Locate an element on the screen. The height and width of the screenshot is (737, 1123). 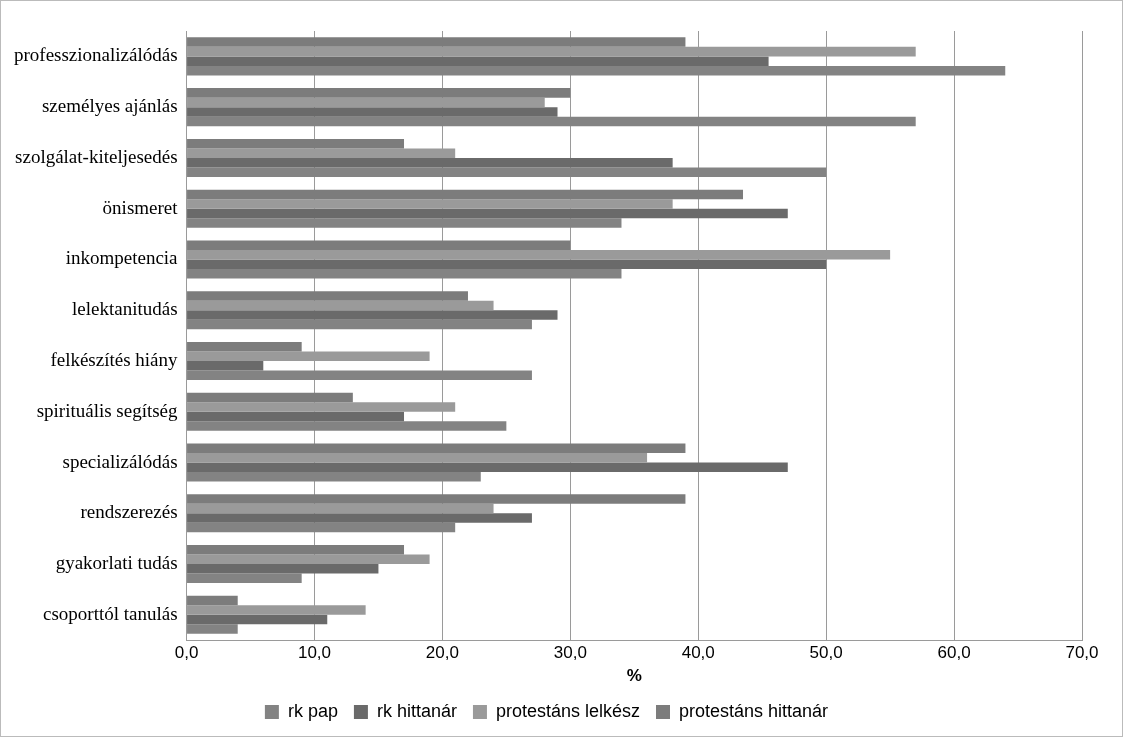
legend-label: protestáns hittanár is located at coordinates (754, 710).